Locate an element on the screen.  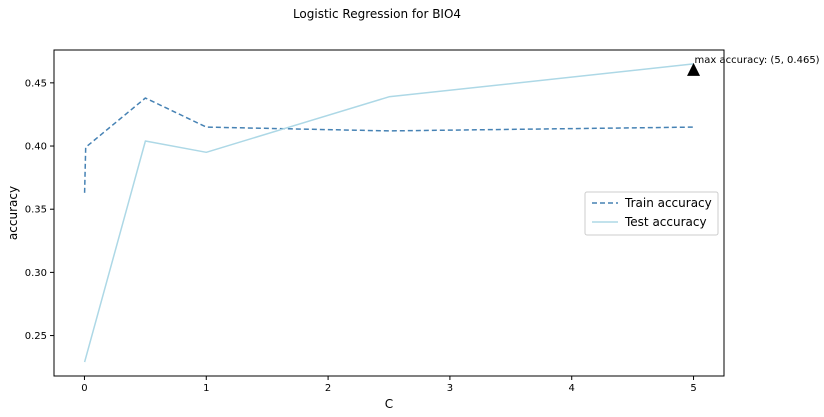
max-accuracy-marker is located at coordinates (694, 69).